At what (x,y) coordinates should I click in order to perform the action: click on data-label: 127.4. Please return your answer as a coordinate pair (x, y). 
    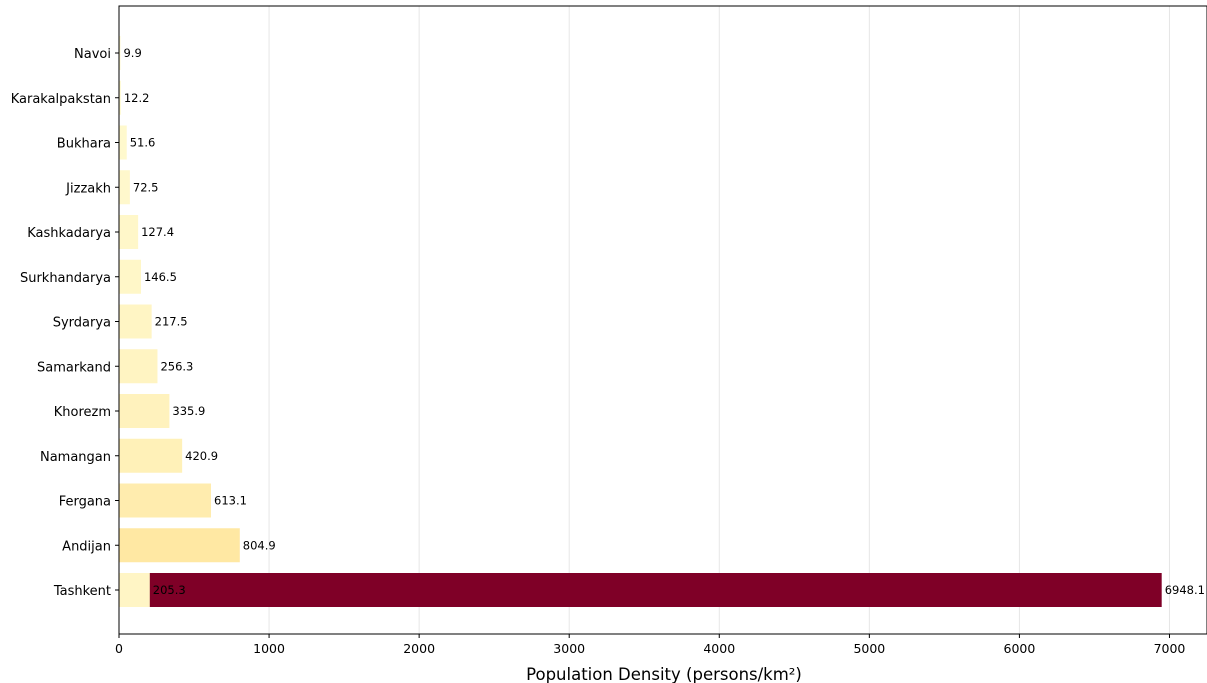
    Looking at the image, I should click on (157, 232).